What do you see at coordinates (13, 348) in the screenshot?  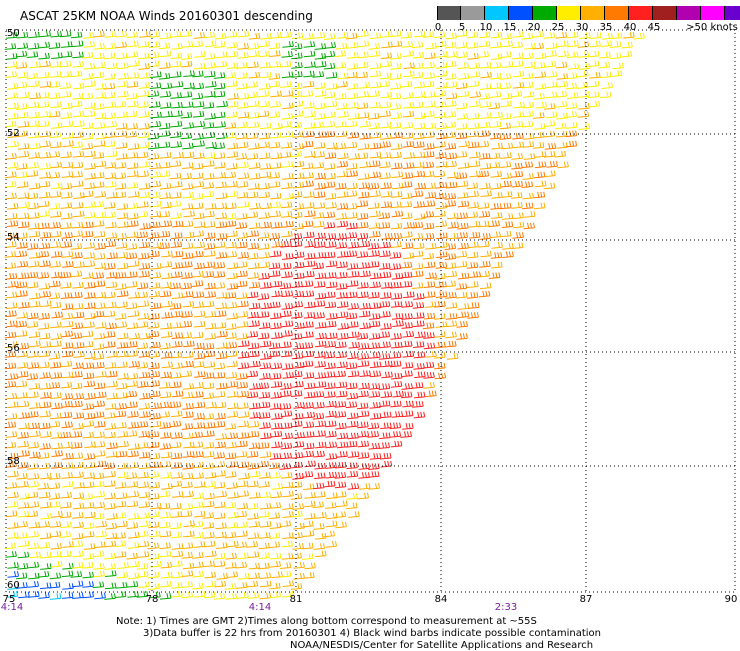 I see `lat-label: 56` at bounding box center [13, 348].